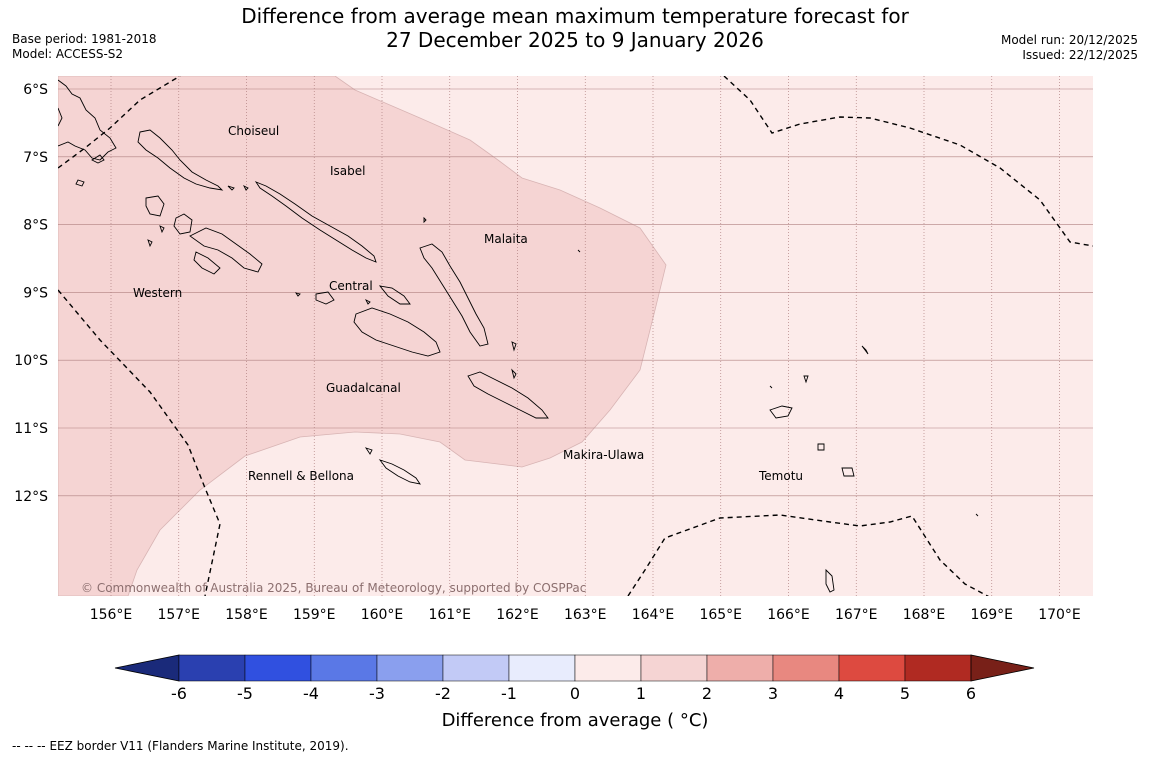  What do you see at coordinates (1069, 40) in the screenshot?
I see `model-run: Model run: 20/12/2025` at bounding box center [1069, 40].